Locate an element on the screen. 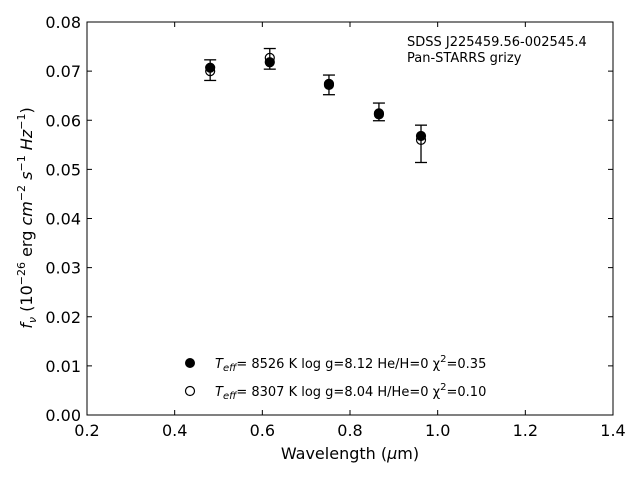  legend-marker-open is located at coordinates (190, 391).